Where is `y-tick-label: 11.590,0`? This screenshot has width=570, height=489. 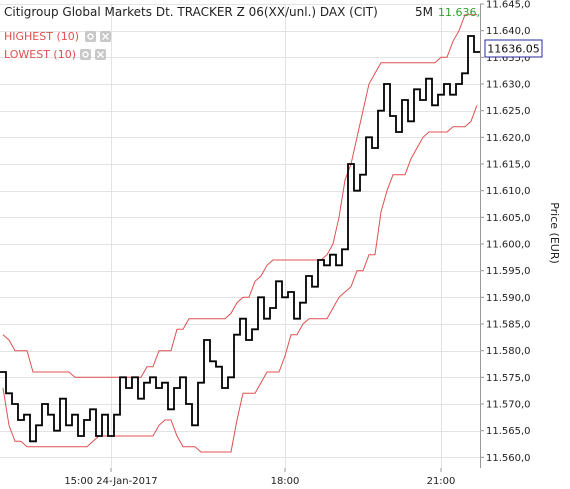
y-tick-label: 11.590,0 is located at coordinates (508, 298).